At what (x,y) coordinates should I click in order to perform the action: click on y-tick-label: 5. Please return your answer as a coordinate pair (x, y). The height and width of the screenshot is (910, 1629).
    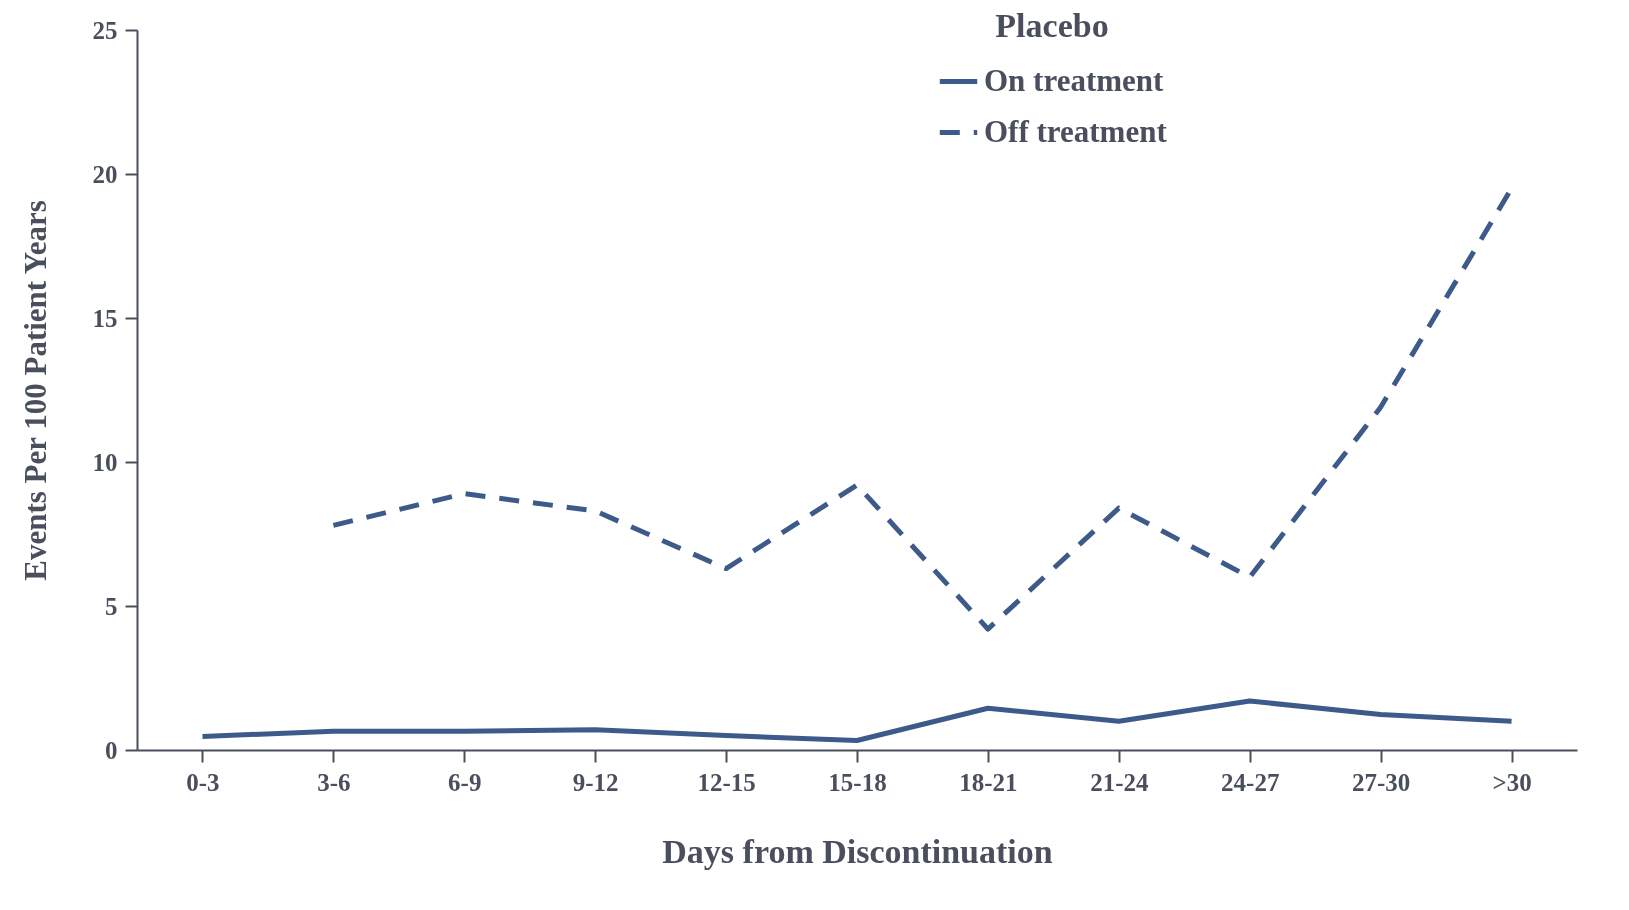
    Looking at the image, I should click on (111, 606).